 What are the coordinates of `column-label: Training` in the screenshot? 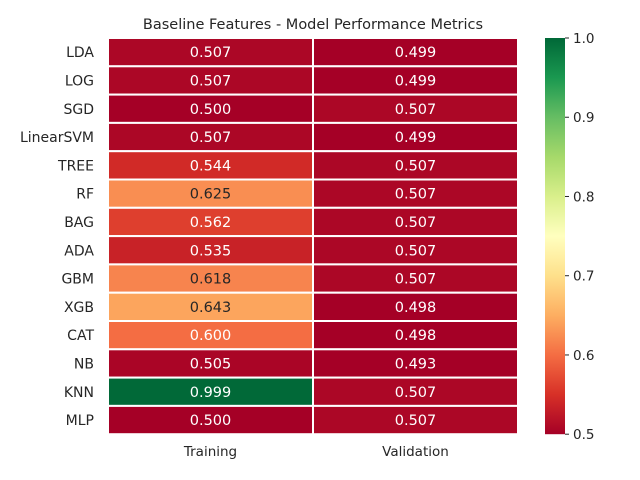 It's located at (210, 452).